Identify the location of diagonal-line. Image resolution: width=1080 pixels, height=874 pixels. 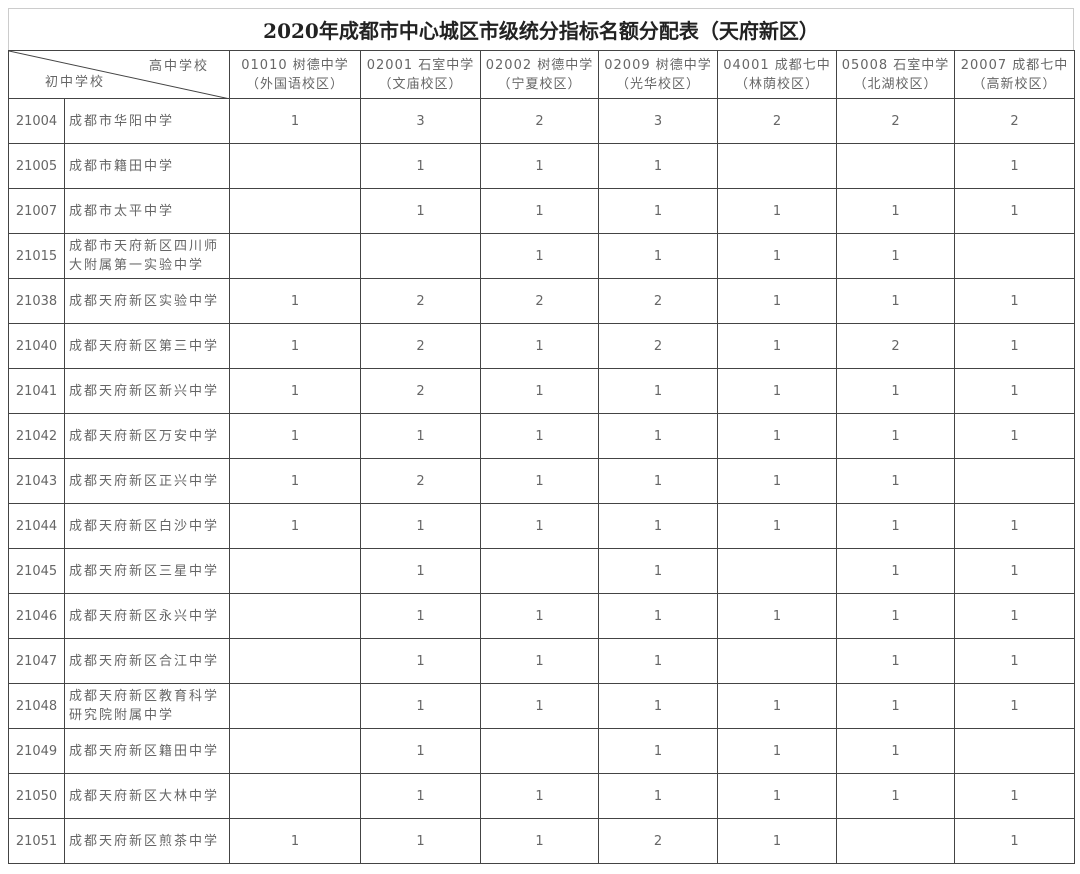
(117, 74).